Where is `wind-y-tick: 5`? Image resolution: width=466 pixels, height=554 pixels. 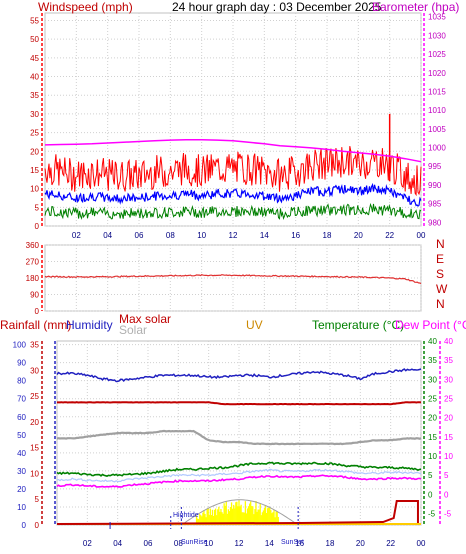
wind-y-tick: 5 is located at coordinates (37, 207).